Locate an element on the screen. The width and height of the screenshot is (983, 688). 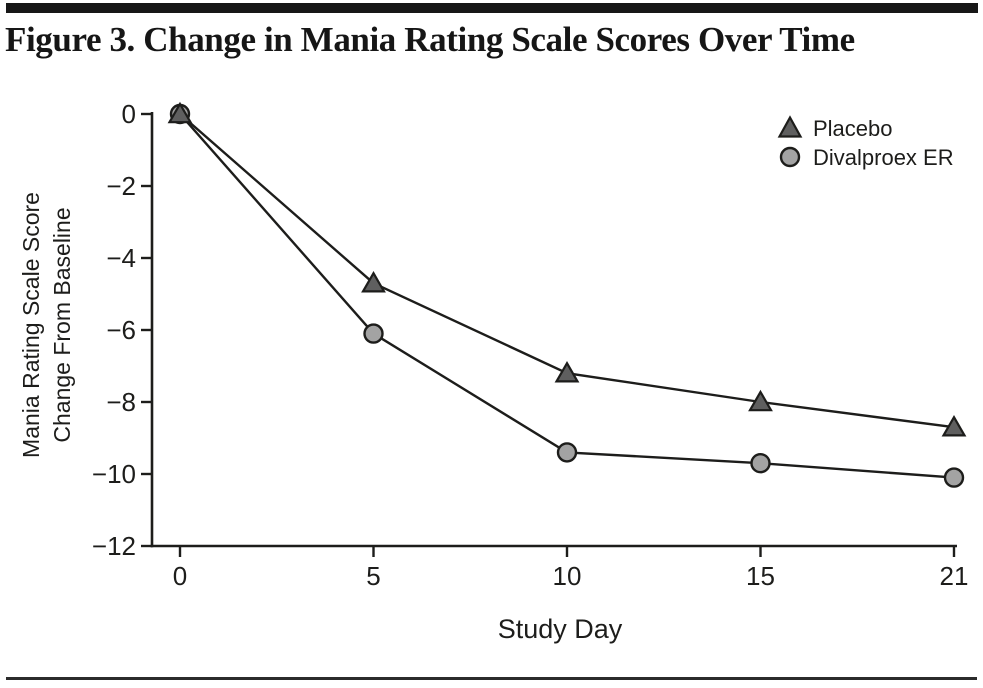
y-tick-label: −4 is located at coordinates (121, 258).